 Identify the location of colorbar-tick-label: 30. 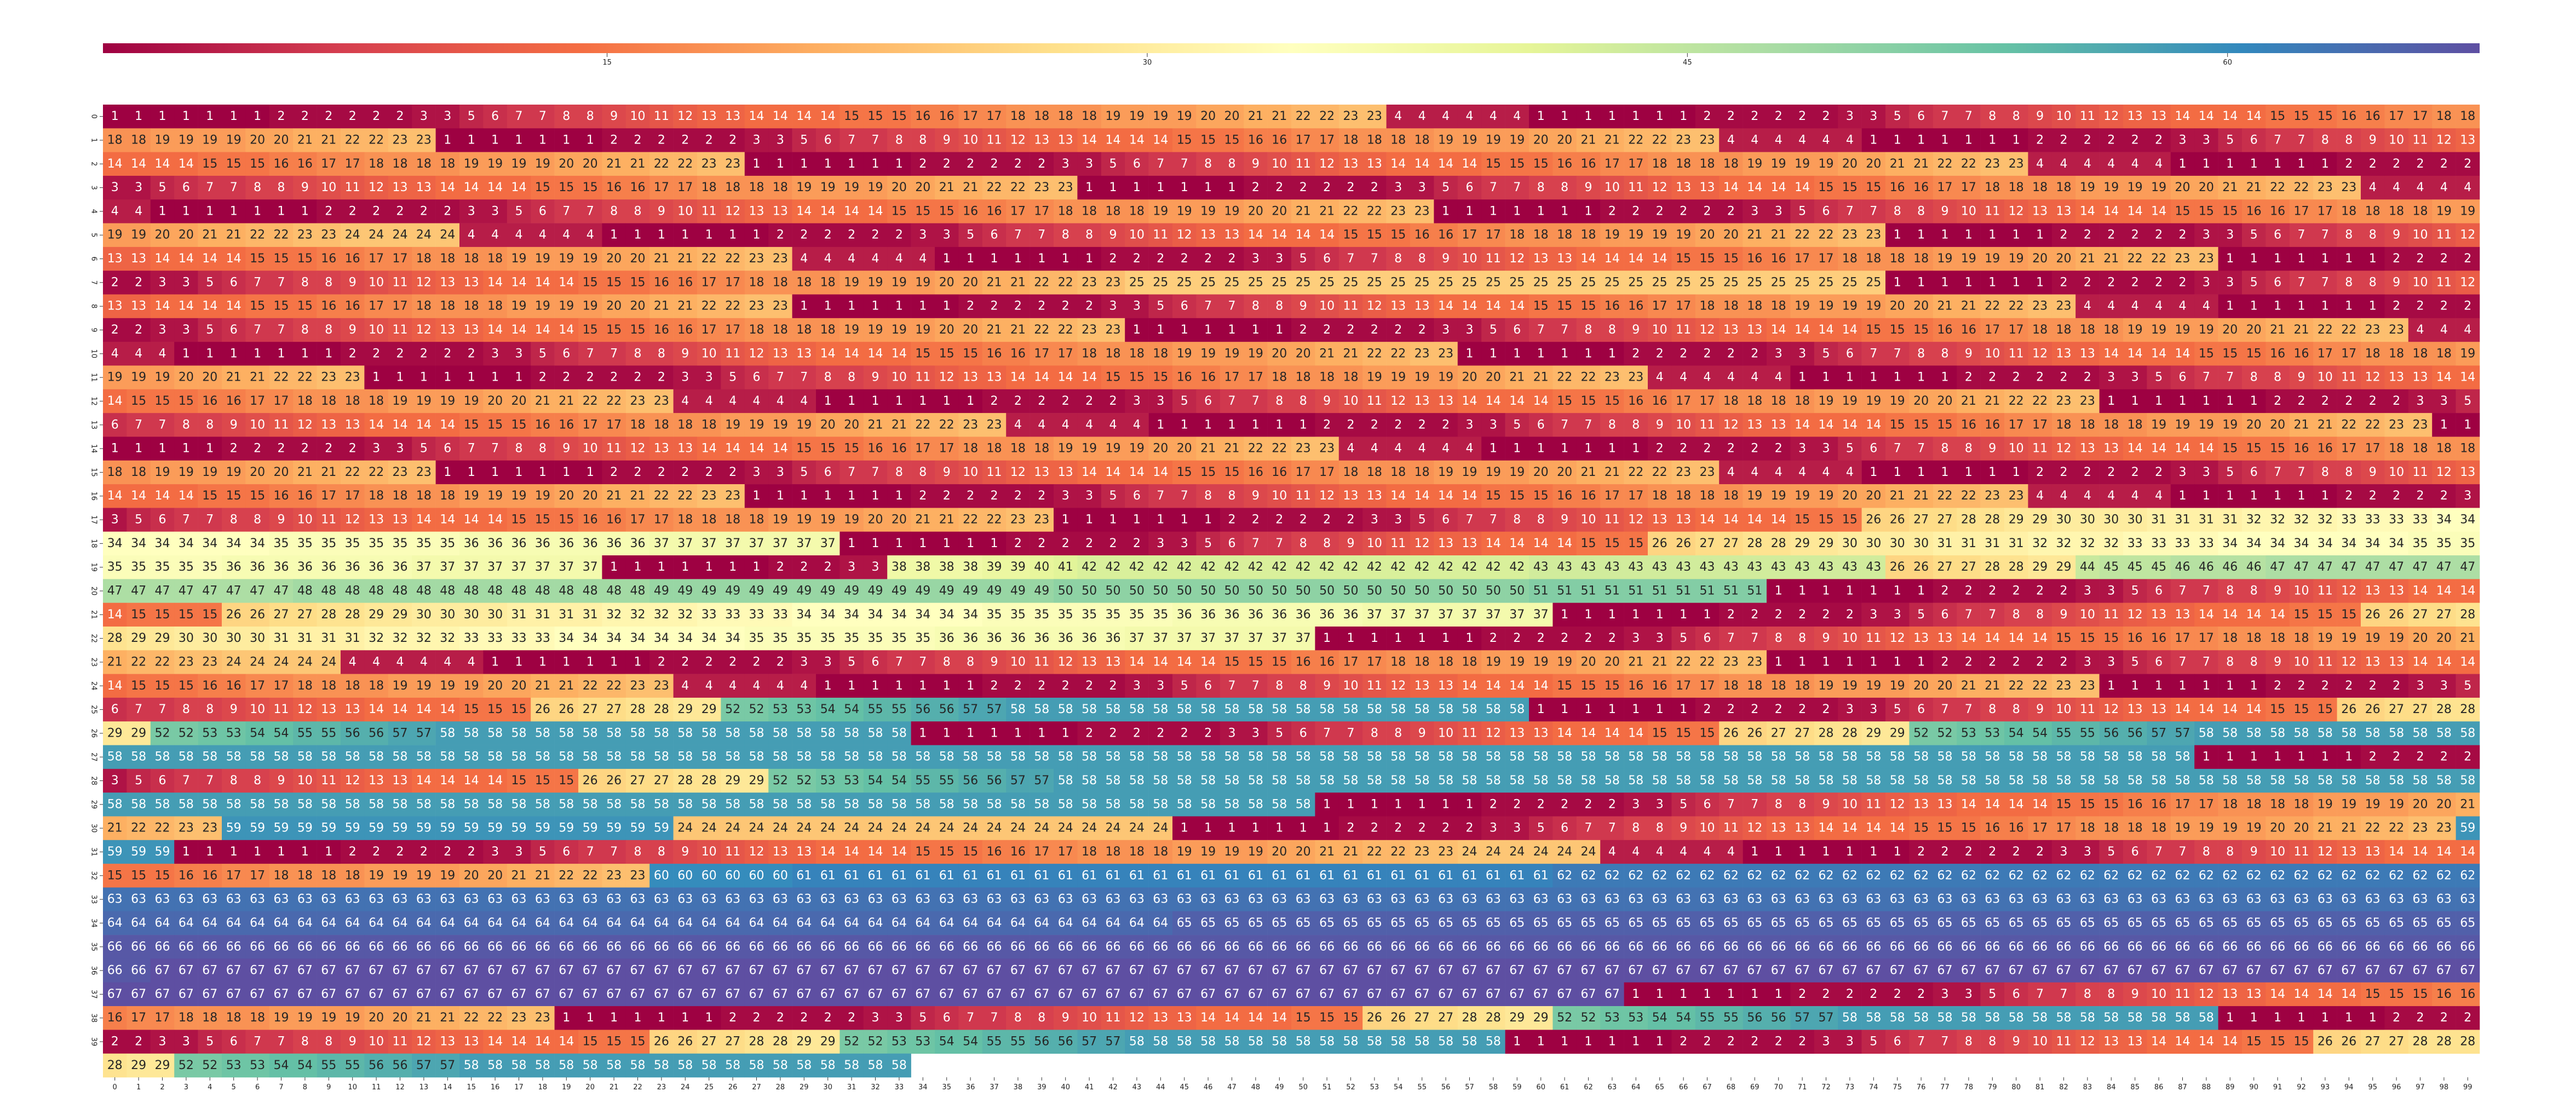
(1147, 63).